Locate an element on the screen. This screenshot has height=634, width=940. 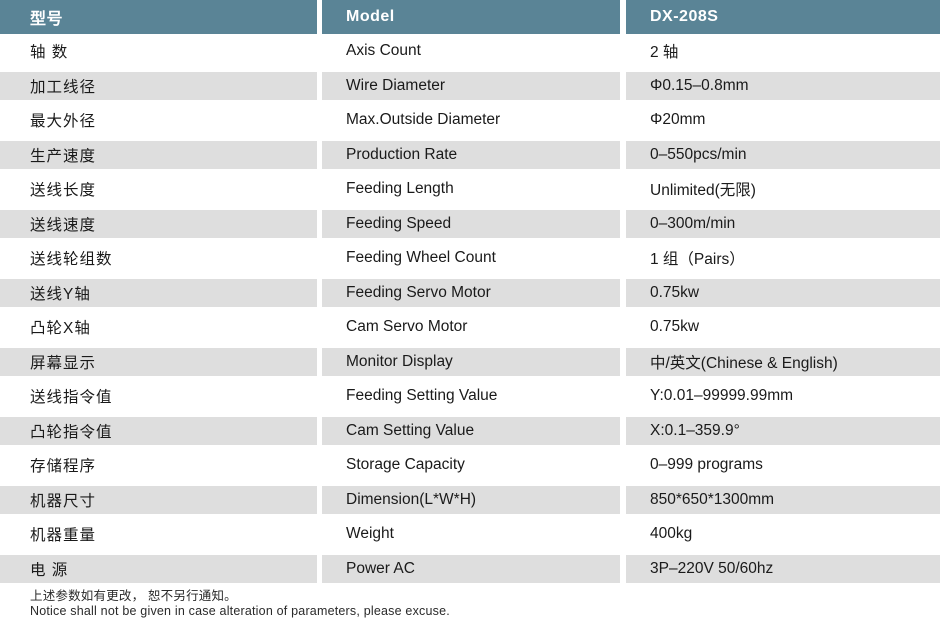
spec-label-cn: 送线速度 is located at coordinates (158, 223).